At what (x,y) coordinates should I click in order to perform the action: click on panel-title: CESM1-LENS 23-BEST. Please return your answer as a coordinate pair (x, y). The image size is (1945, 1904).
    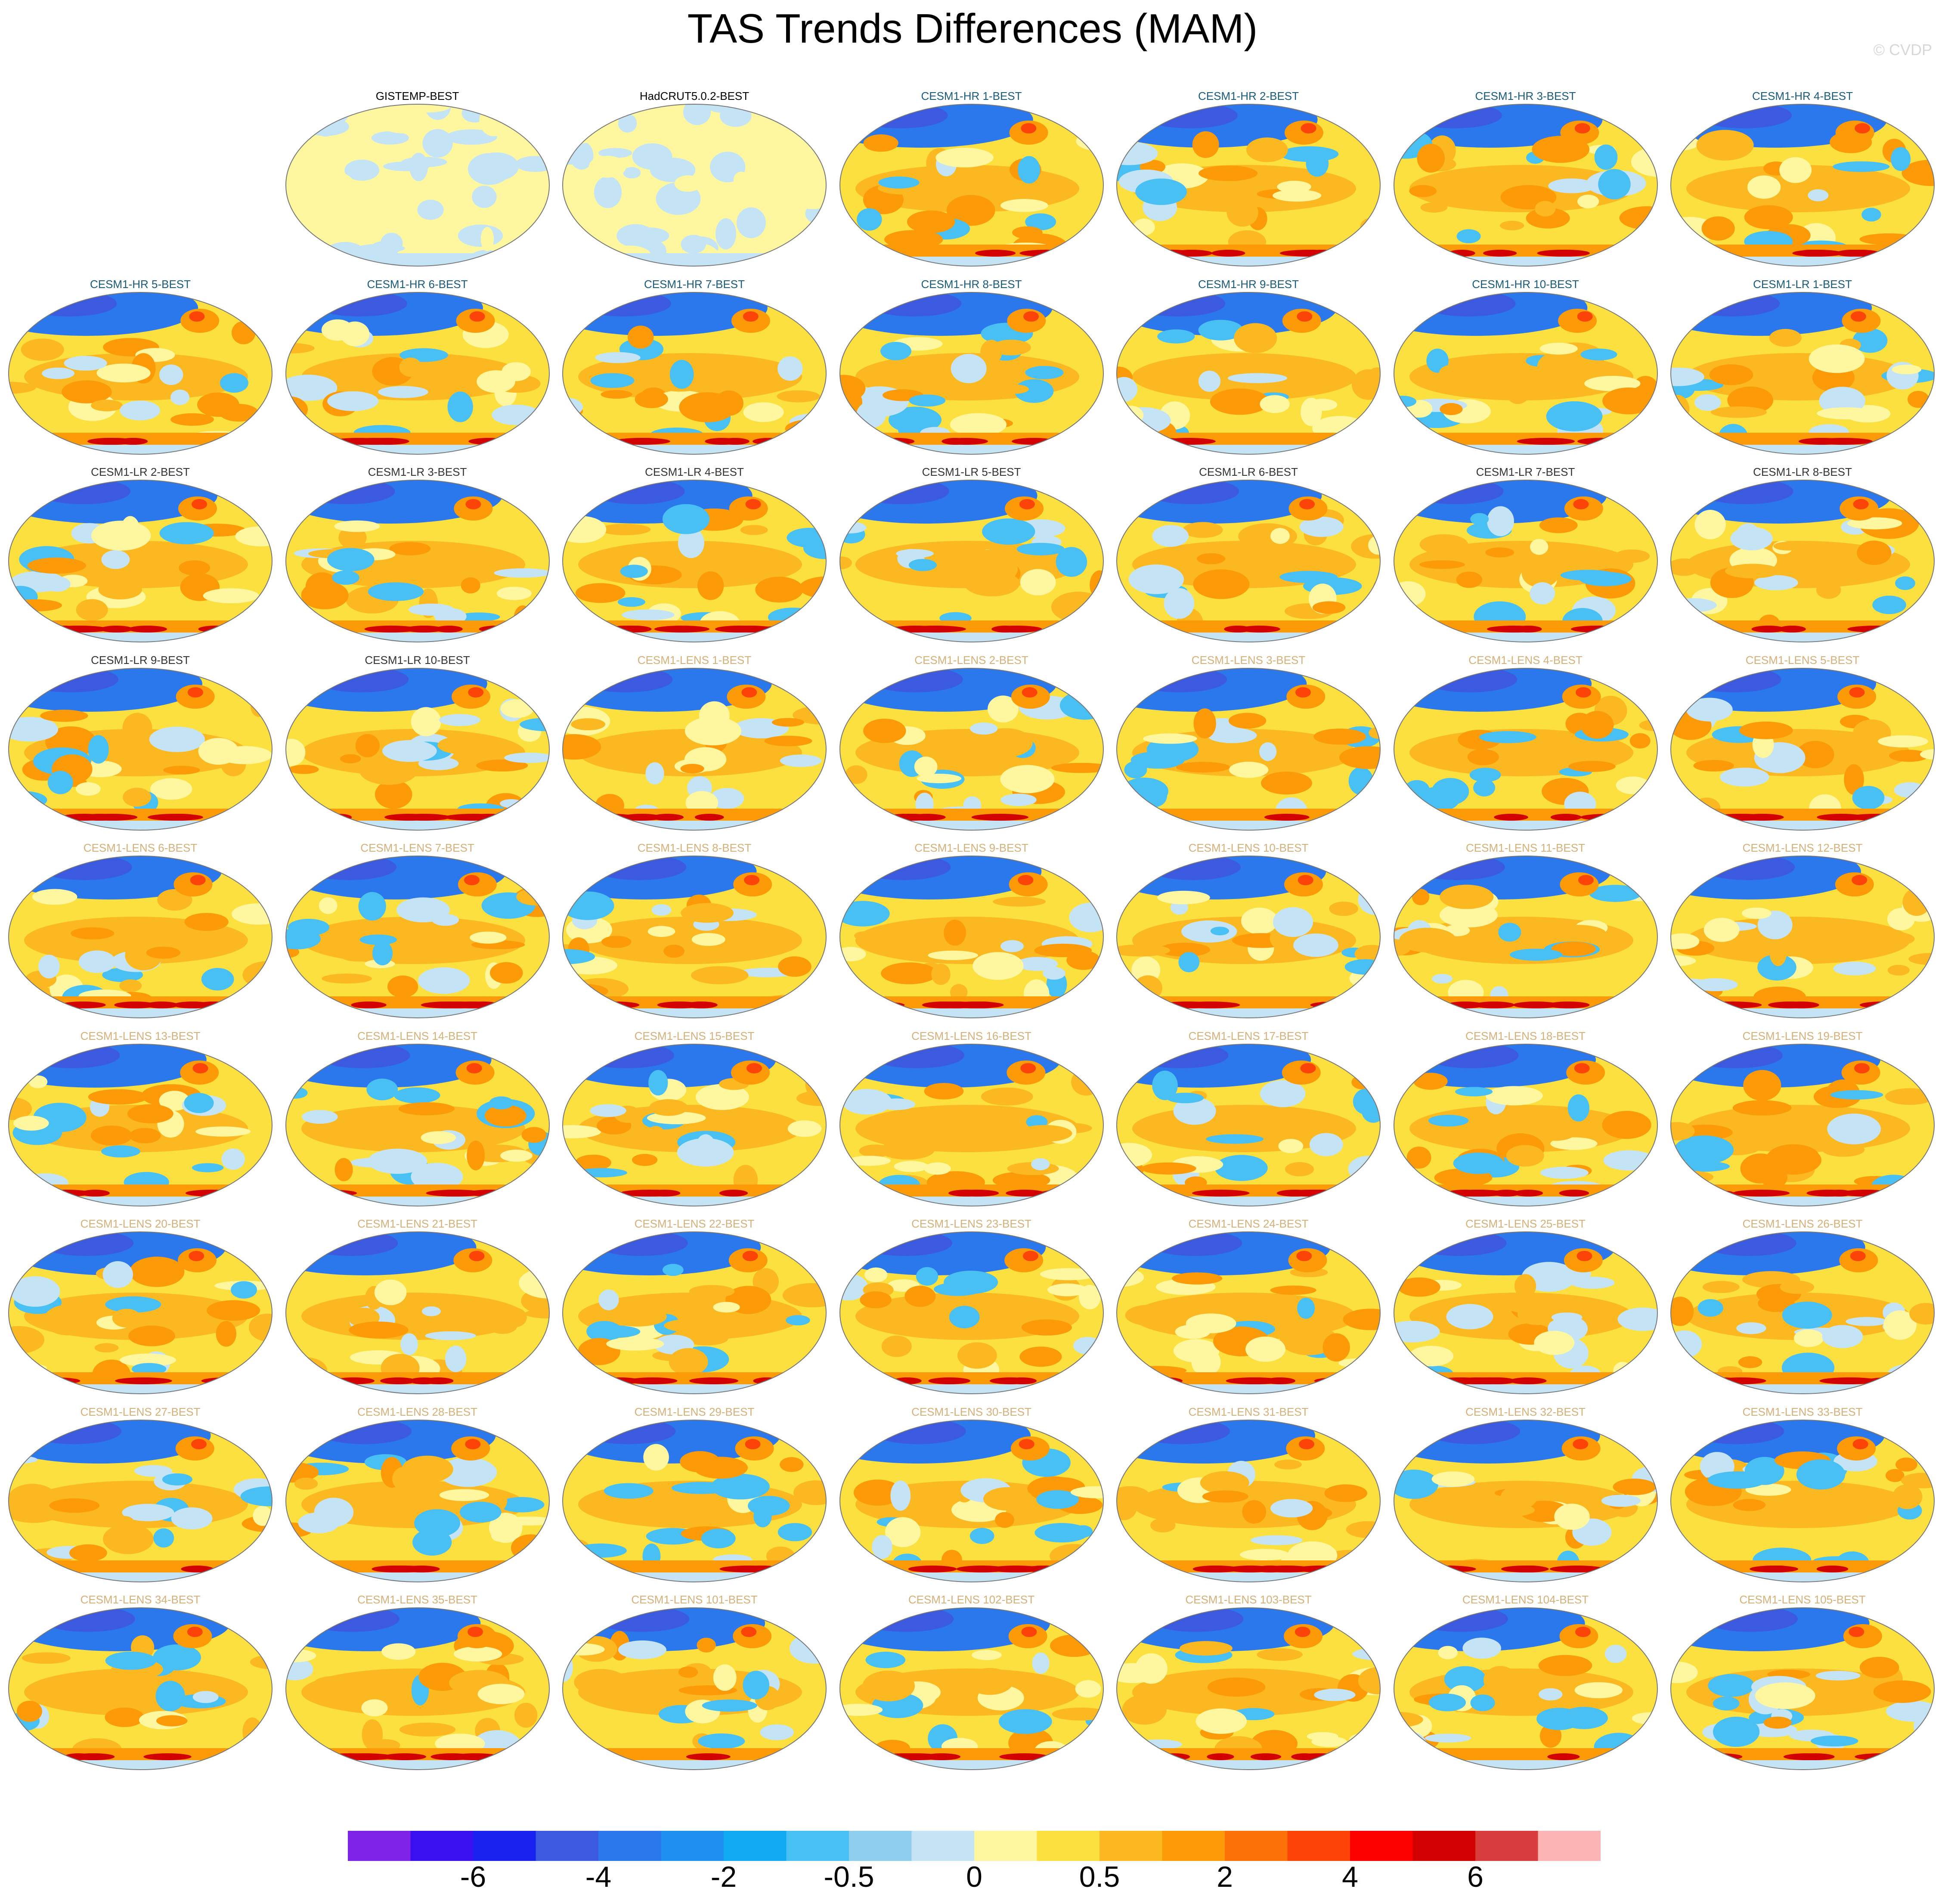
    Looking at the image, I should click on (971, 1223).